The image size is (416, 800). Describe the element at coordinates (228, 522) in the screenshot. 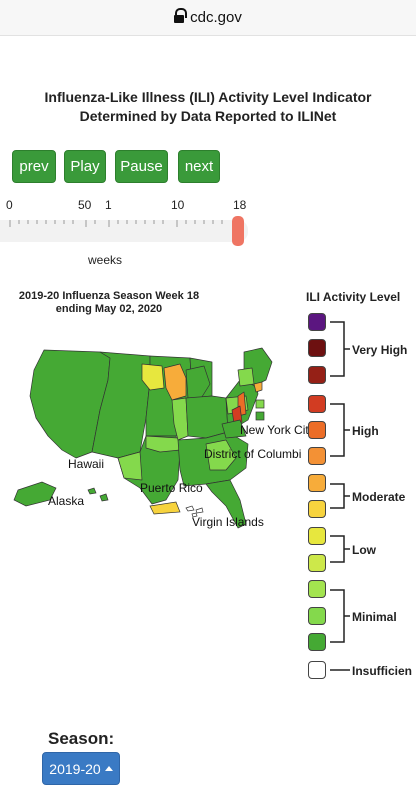

I see `map-label-virgin-islands: Virgin Islands` at that location.